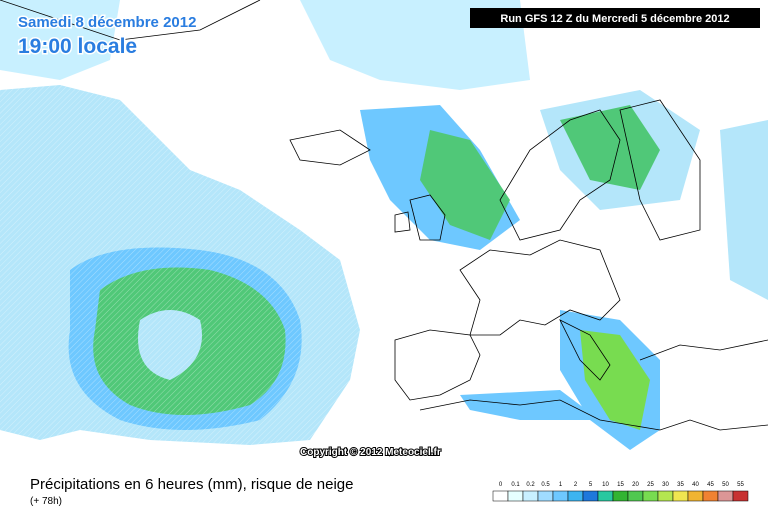  Describe the element at coordinates (695, 485) in the screenshot. I see `legend-label: 40` at that location.